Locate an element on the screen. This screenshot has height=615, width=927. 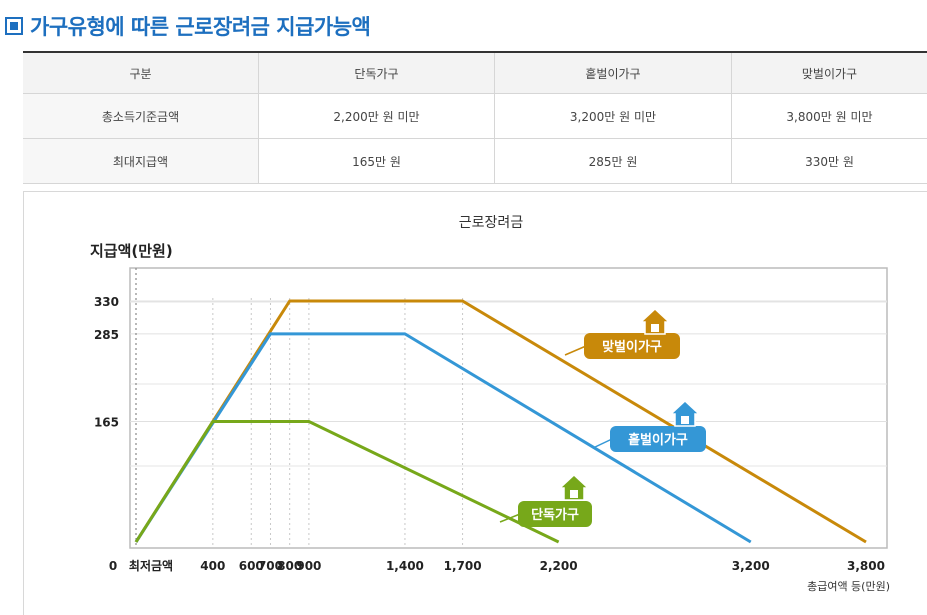
x-tick-label: 1,400 is located at coordinates (405, 566).